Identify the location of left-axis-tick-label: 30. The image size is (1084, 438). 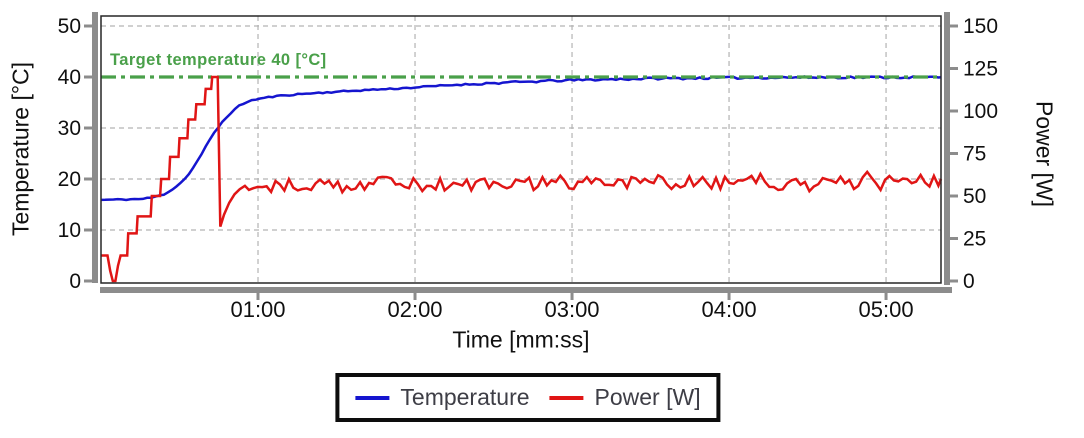
(69, 128).